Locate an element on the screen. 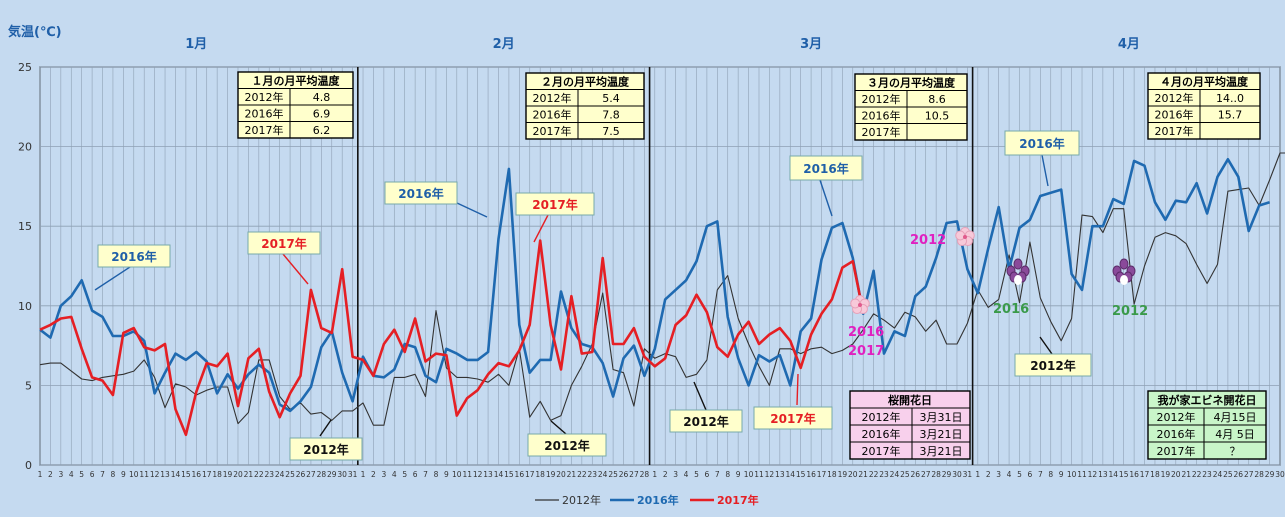 The width and height of the screenshot is (1285, 517). x-tick-label: 14 is located at coordinates (499, 474).